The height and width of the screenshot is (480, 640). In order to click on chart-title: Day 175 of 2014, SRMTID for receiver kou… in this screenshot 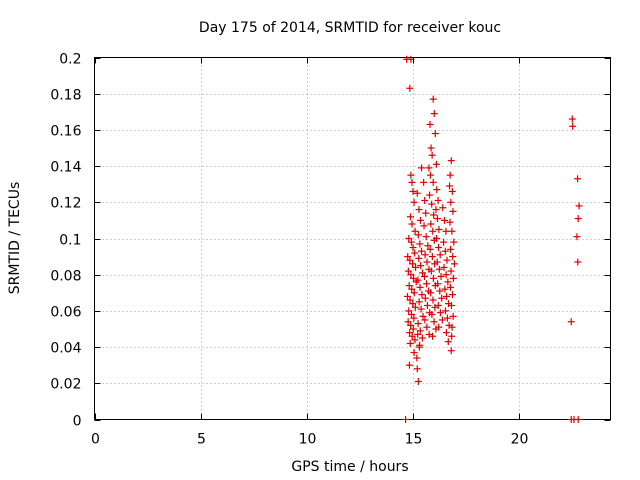, I will do `click(350, 28)`.